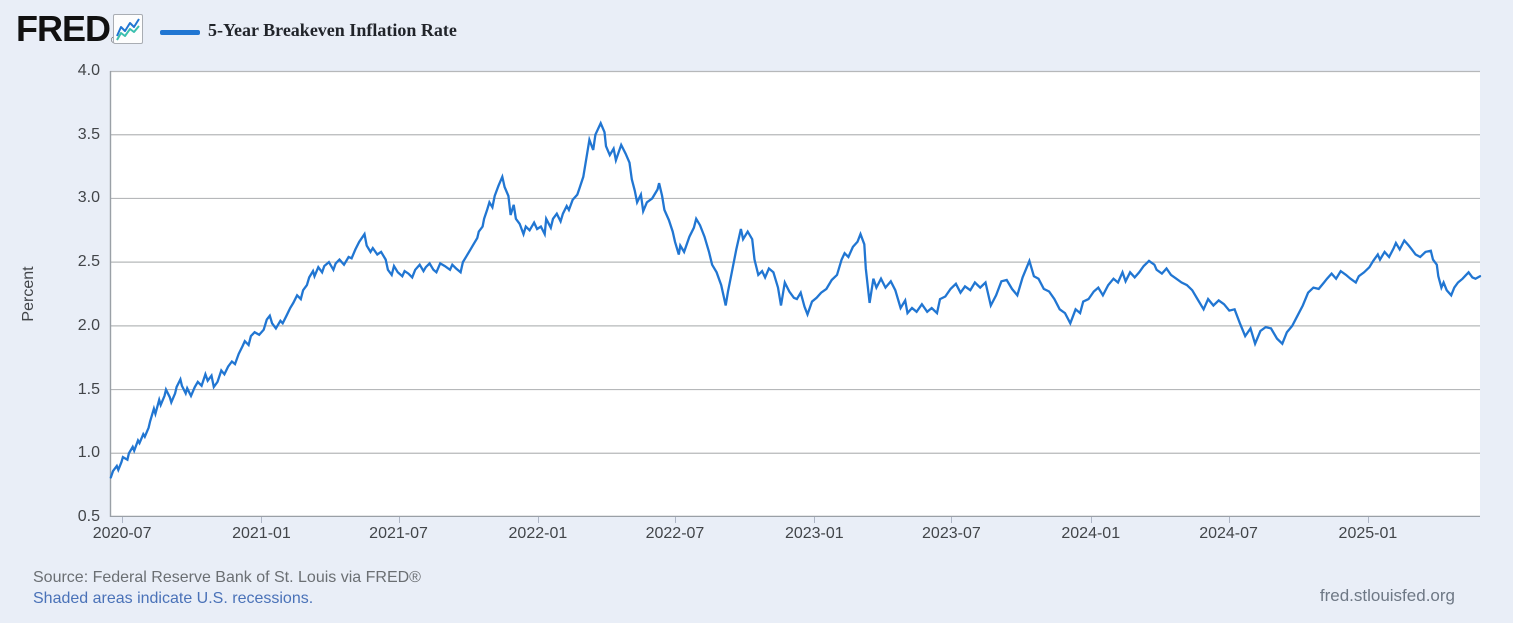  I want to click on y-tick-label-1.5: 1.5, so click(88, 389).